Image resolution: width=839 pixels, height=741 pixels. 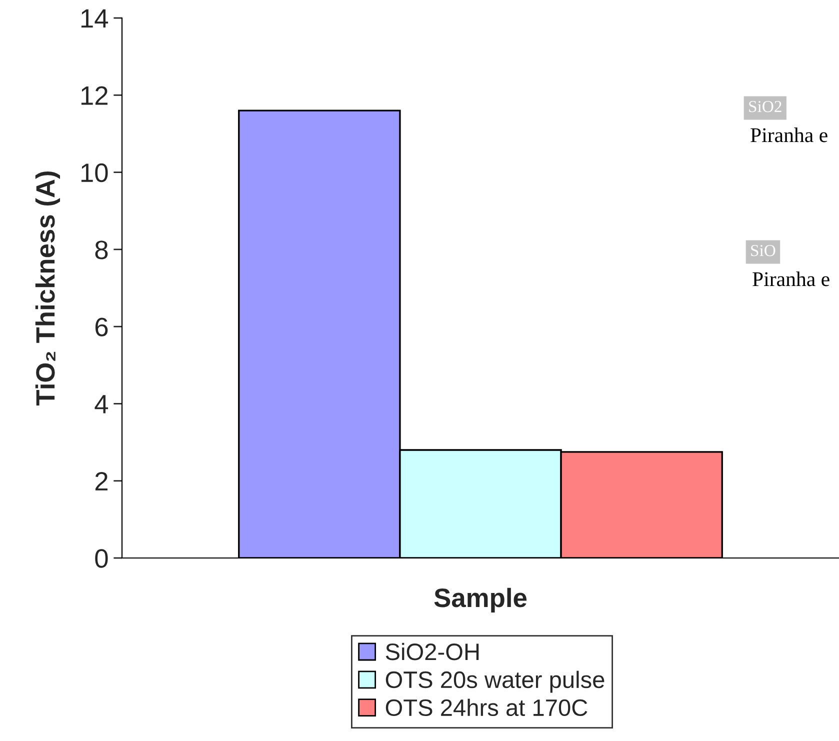 I want to click on y-tick-label: 10, so click(x=94, y=172).